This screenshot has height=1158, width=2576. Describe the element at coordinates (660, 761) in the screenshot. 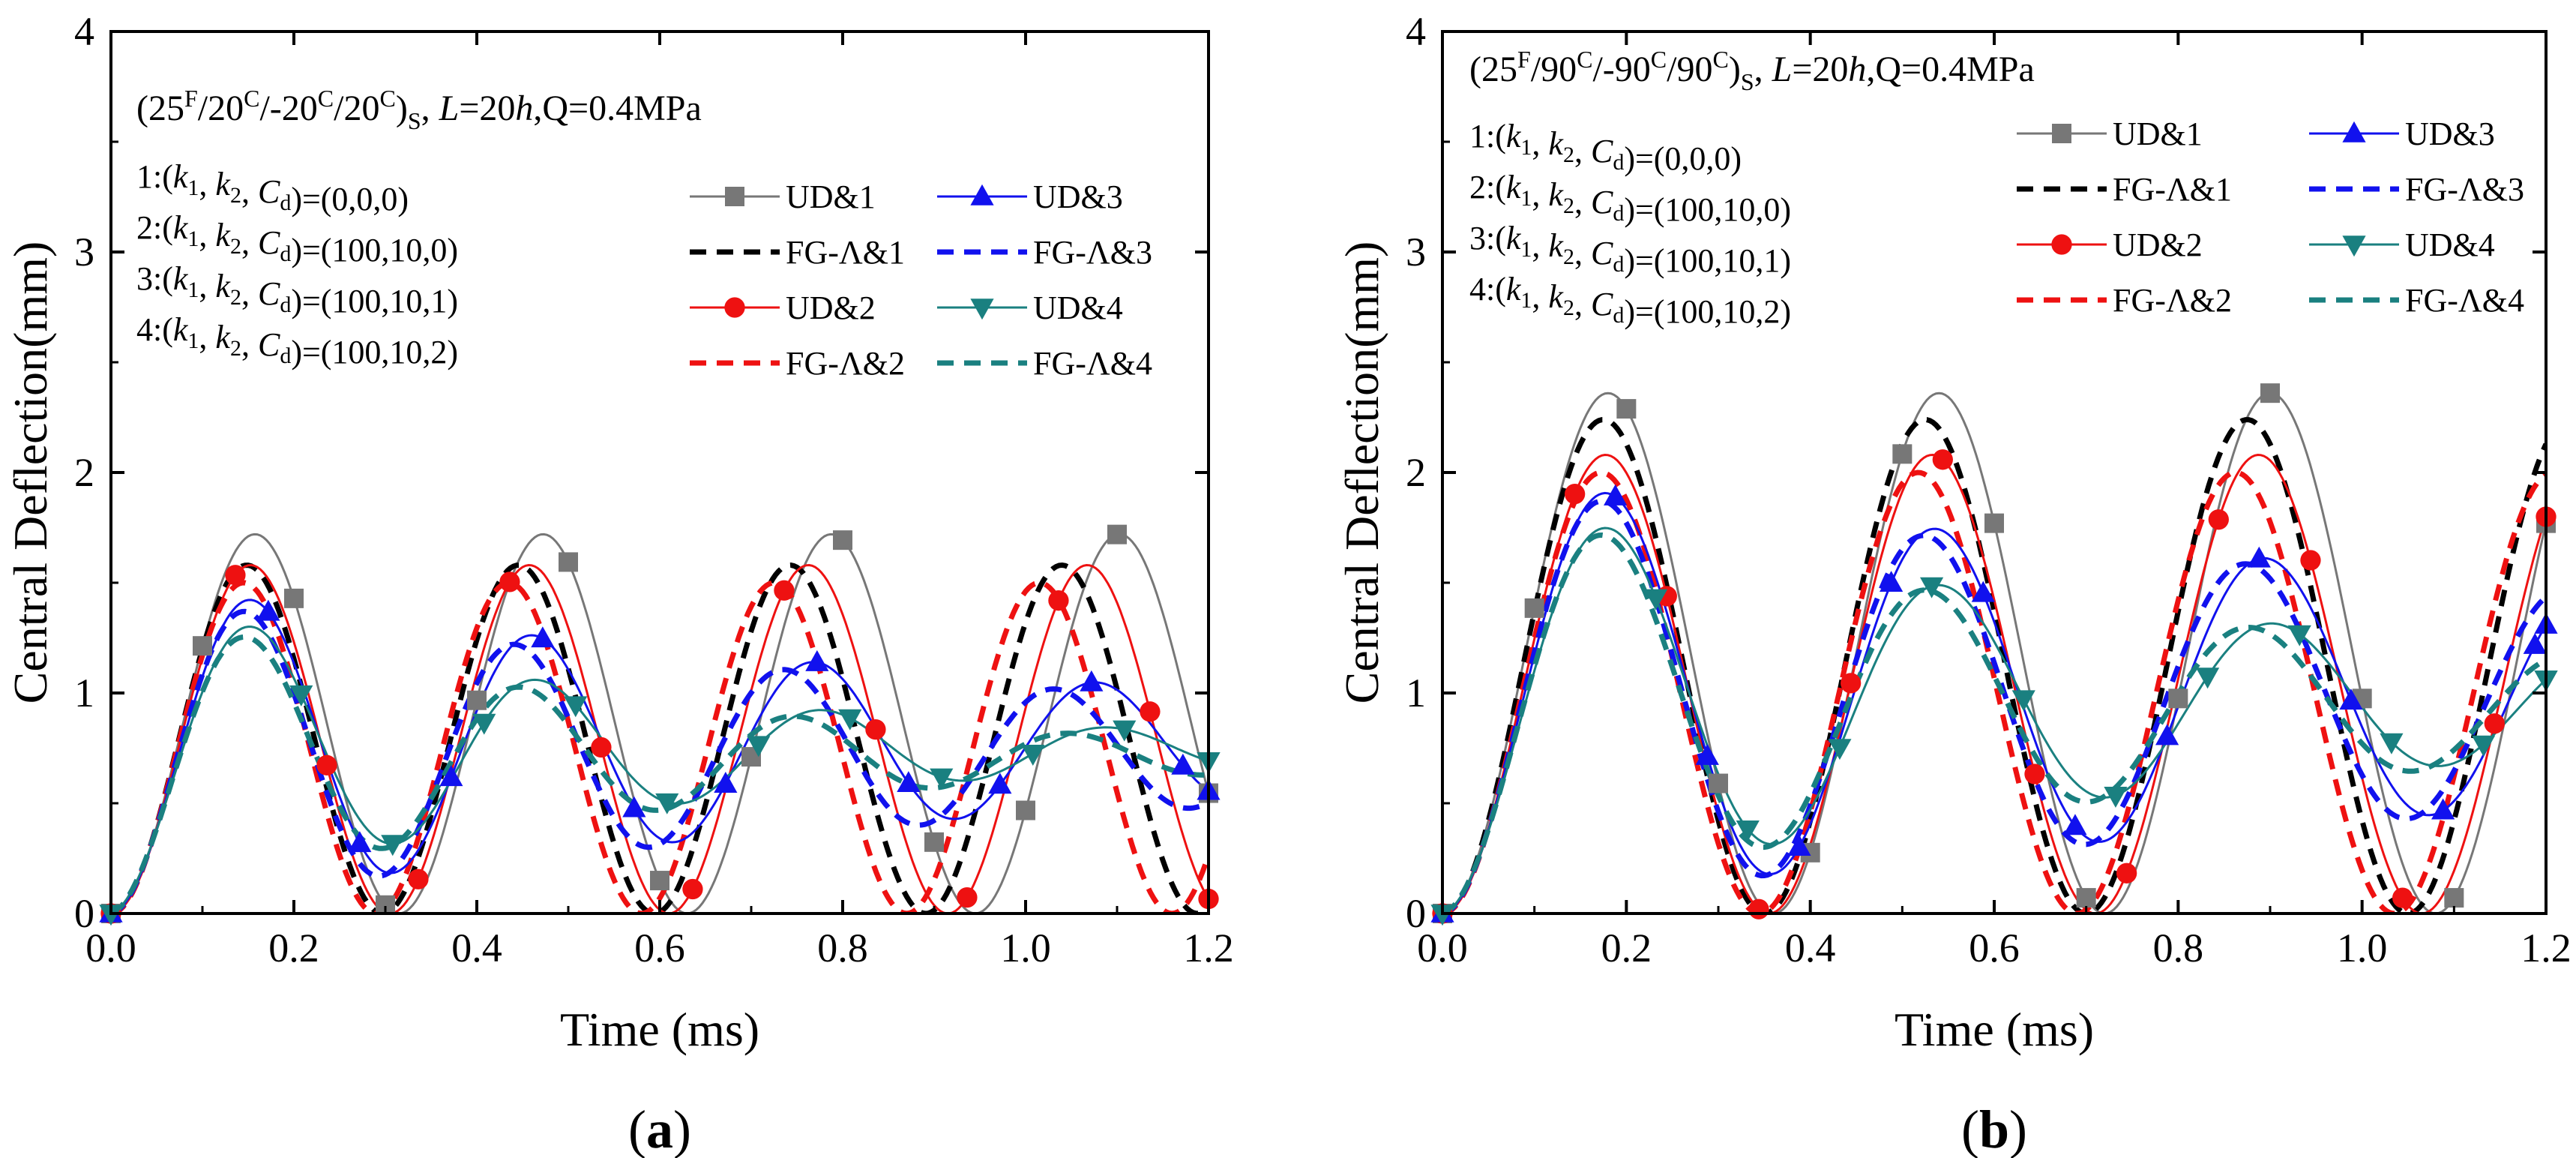

I see `series-line-FG3` at that location.